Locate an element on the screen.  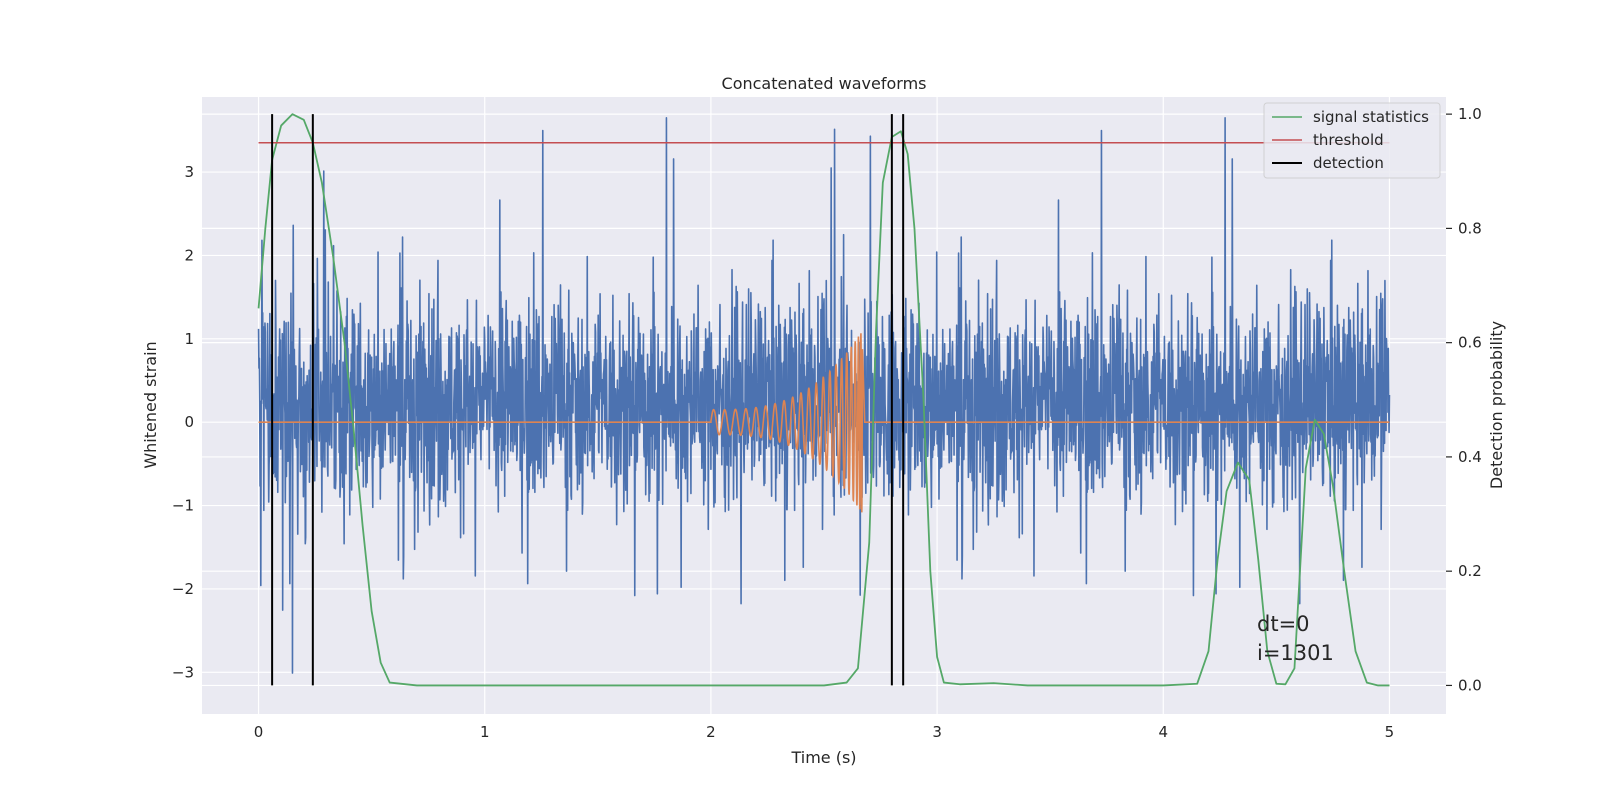
y2-tick-label: 0.2 is located at coordinates (1470, 571).